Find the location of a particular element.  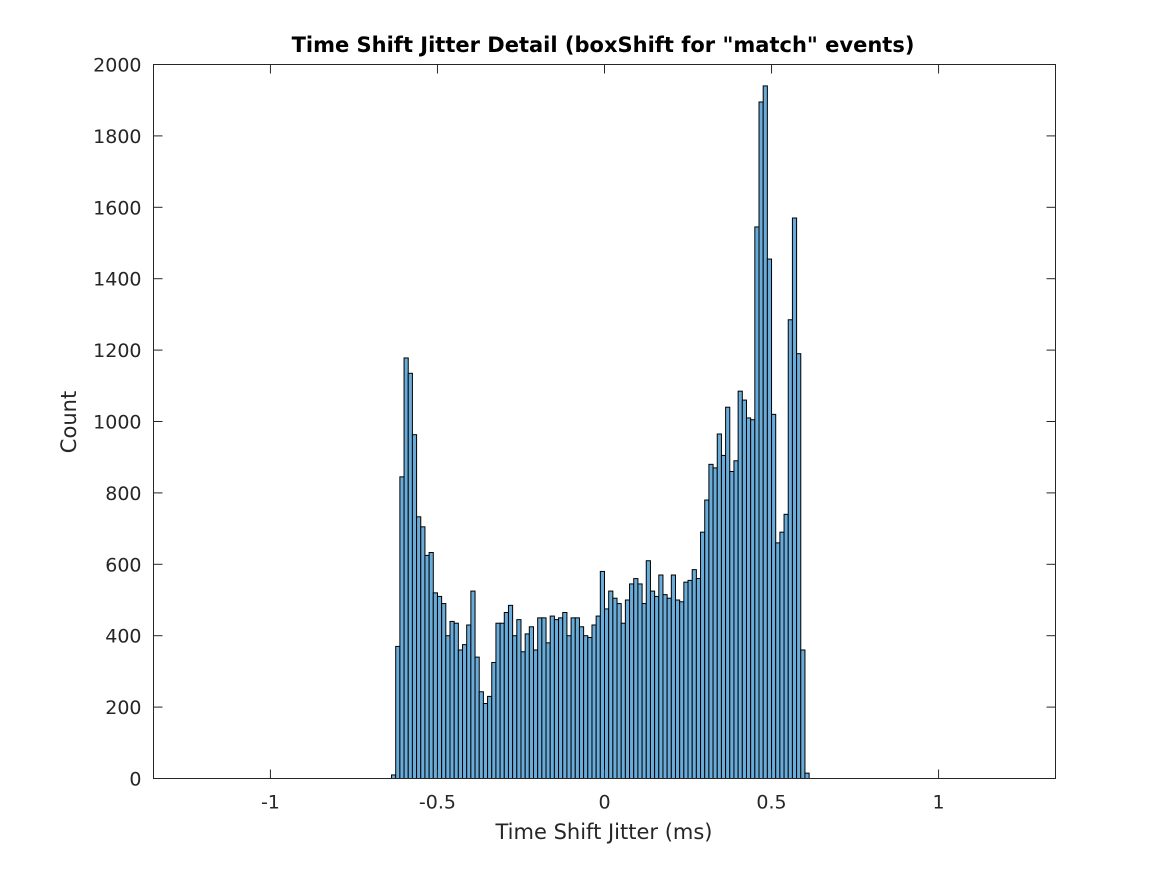

y-tick-label: 1600 is located at coordinates (117, 208).